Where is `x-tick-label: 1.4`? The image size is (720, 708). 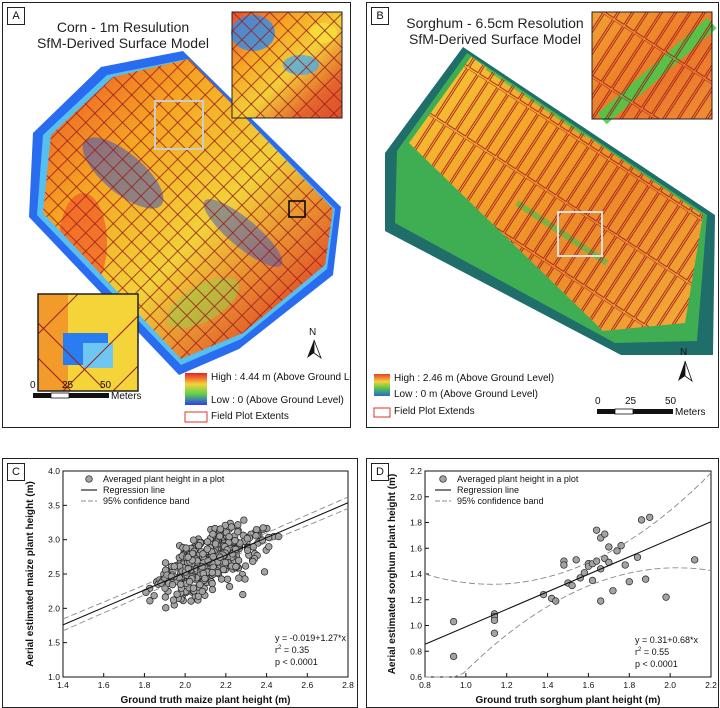 x-tick-label: 1.4 is located at coordinates (548, 685).